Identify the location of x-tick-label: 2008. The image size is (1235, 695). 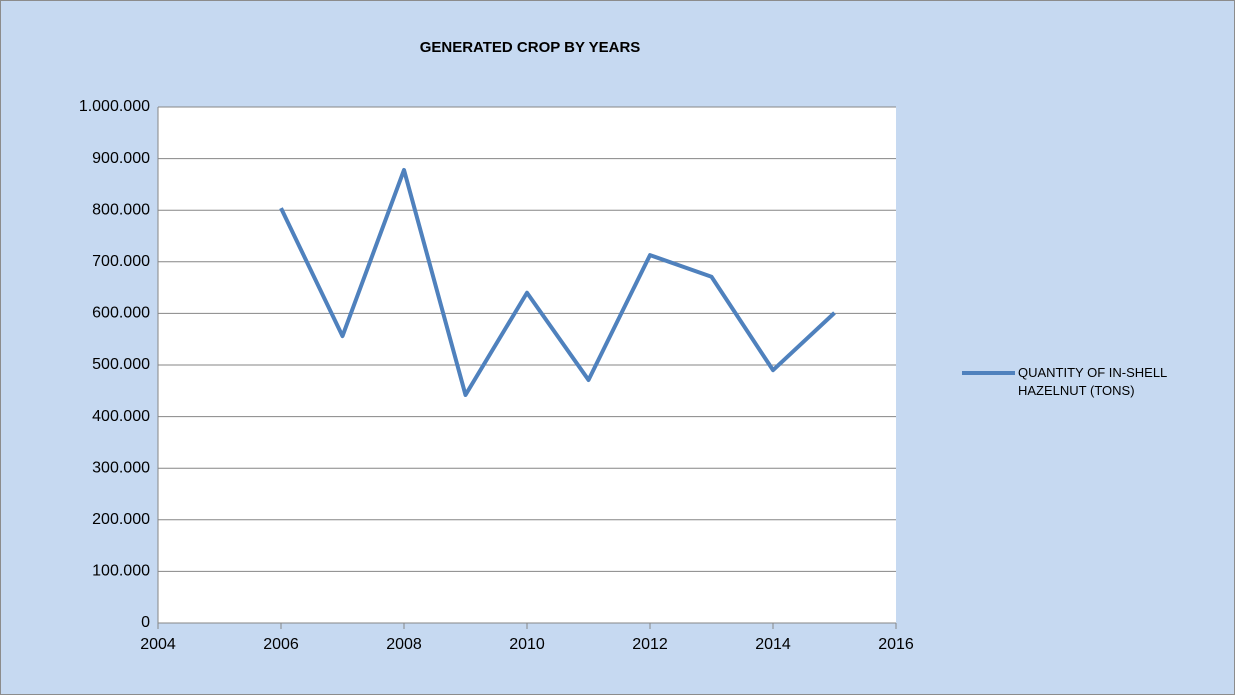
(404, 644).